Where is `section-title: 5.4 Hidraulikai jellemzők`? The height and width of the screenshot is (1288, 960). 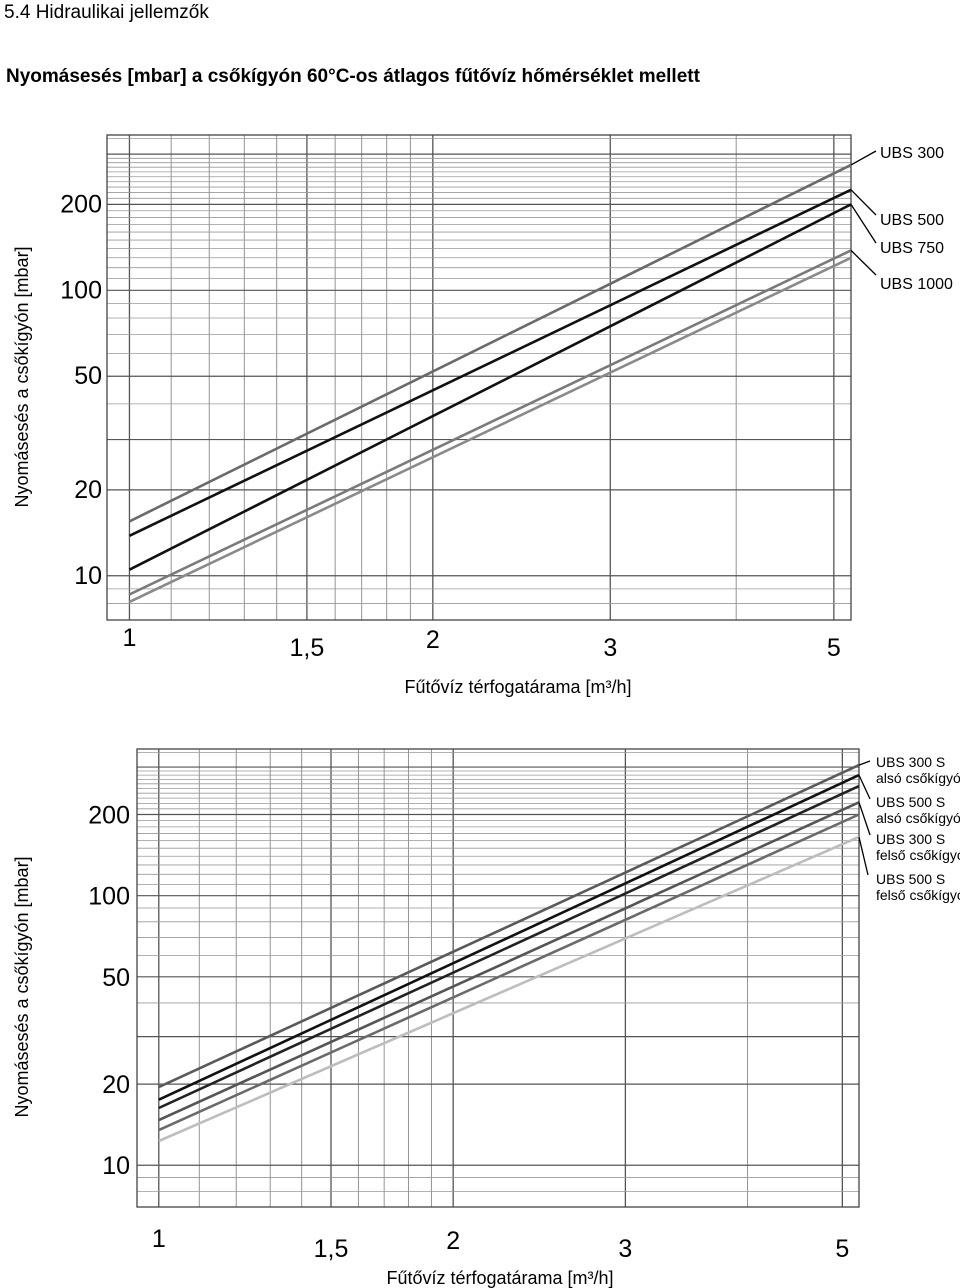
section-title: 5.4 Hidraulikai jellemzők is located at coordinates (106, 12).